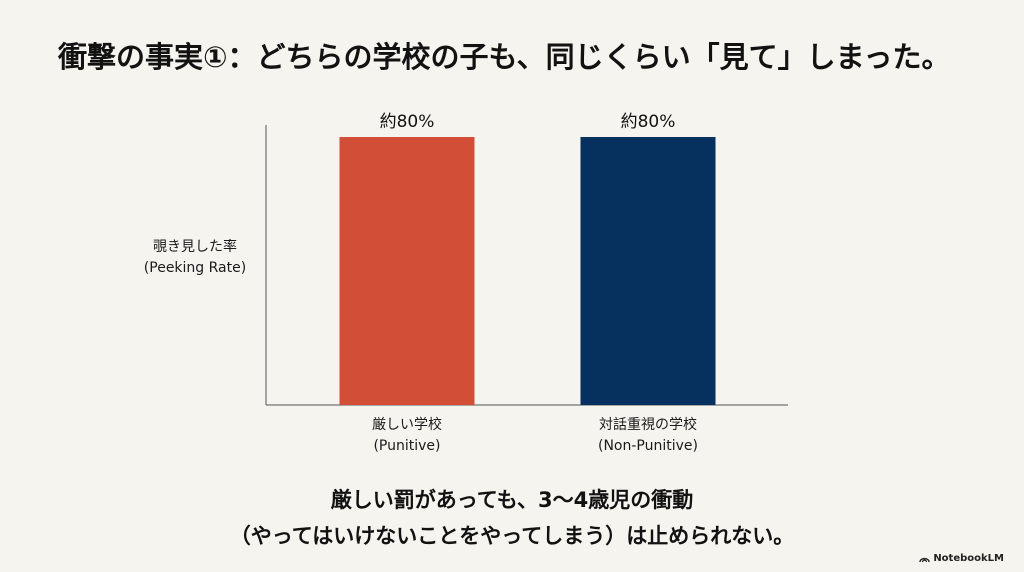 The image size is (1024, 572). I want to click on slide-title: 衝撃の事実①：どちらの学校の子も、同じくらい「見て」しまった。, so click(504, 57).